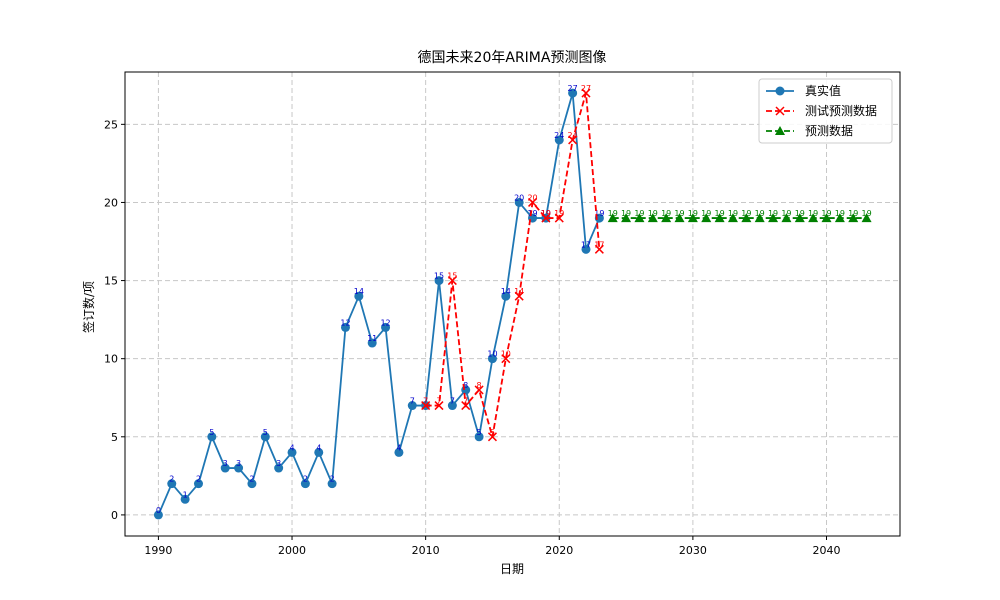 This screenshot has height=600, width=1000. Describe the element at coordinates (823, 90) in the screenshot. I see `legend-label: 真实值` at that location.